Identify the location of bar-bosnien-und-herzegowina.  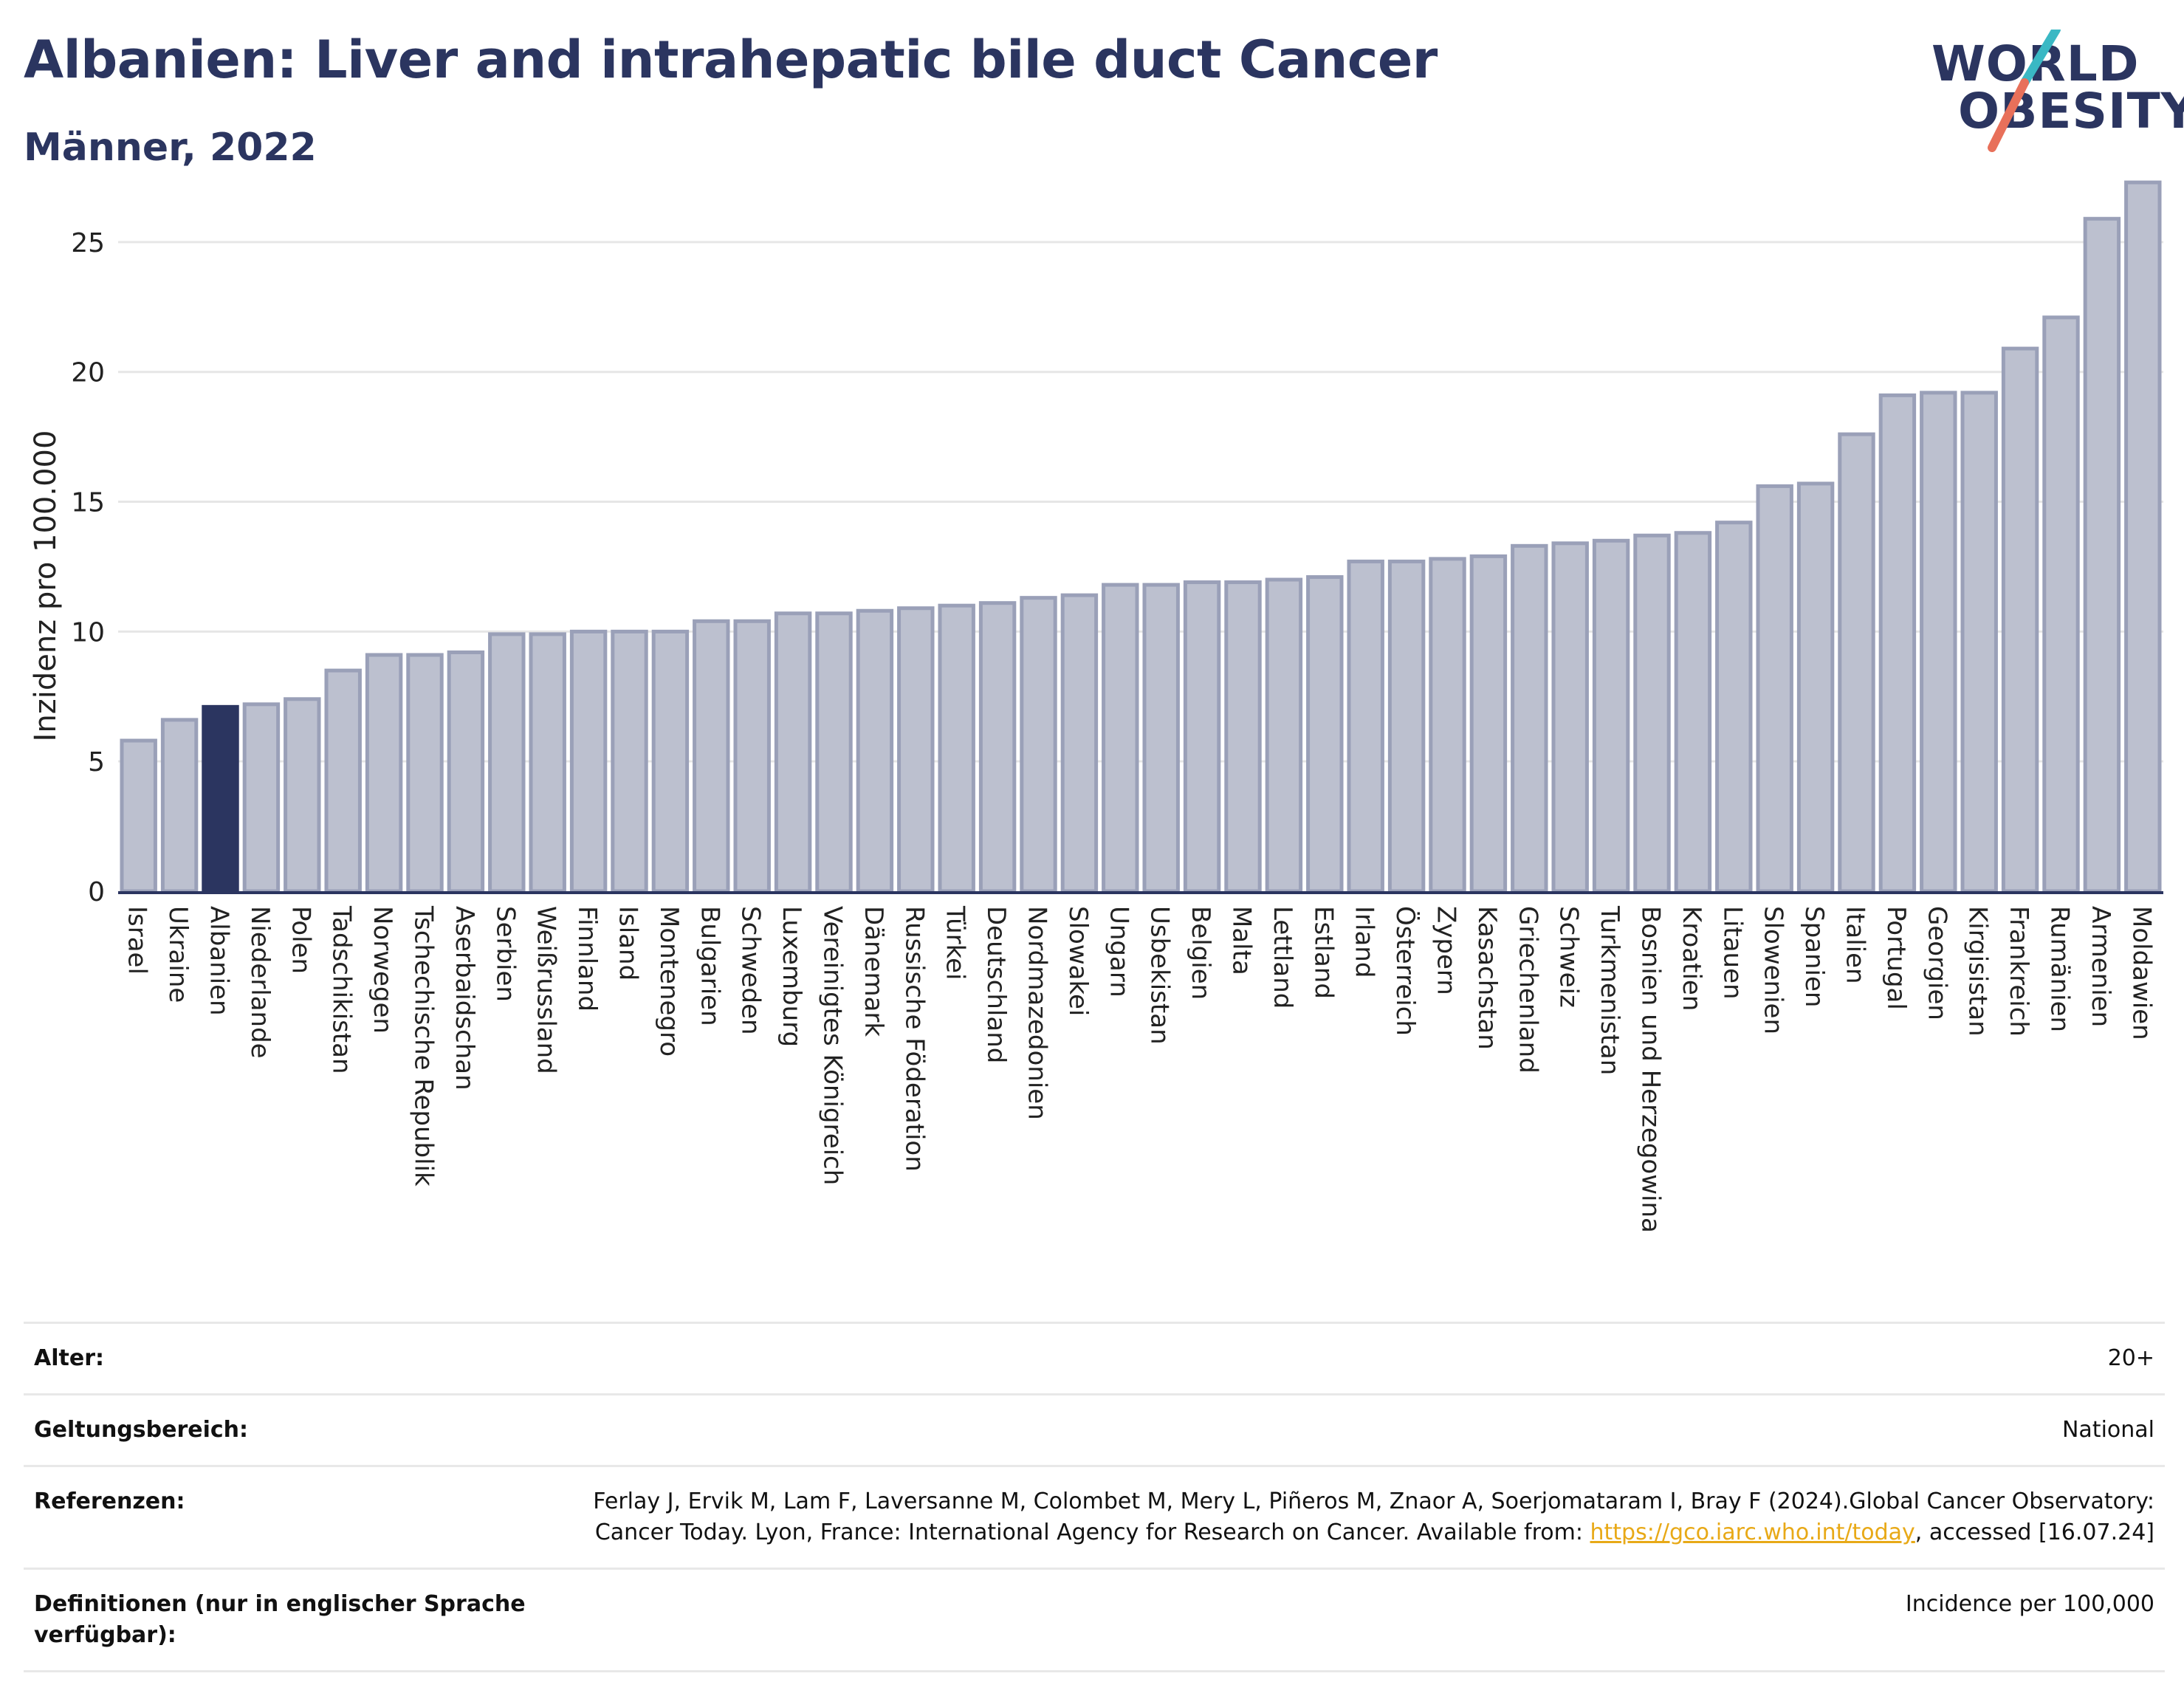
(1652, 713).